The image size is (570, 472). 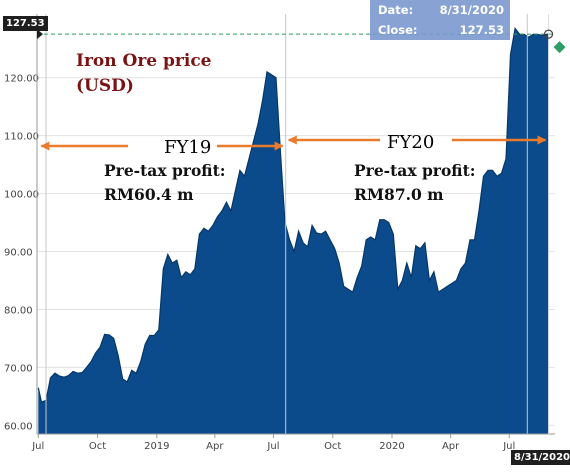 What do you see at coordinates (410, 142) in the screenshot?
I see `fy20-label: FY20` at bounding box center [410, 142].